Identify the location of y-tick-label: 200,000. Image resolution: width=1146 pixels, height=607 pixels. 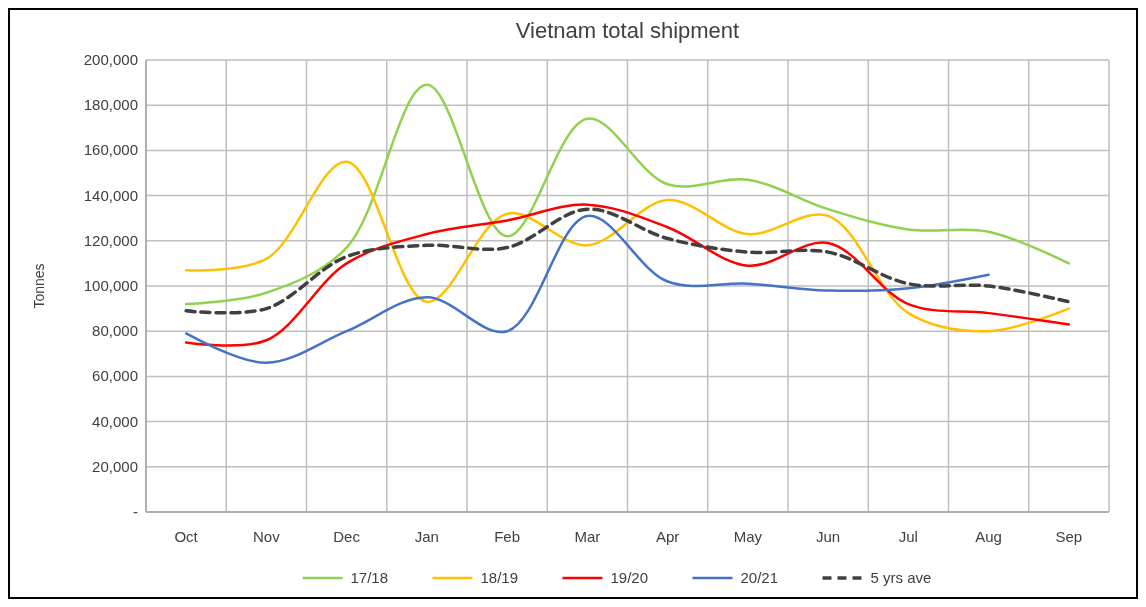
(110, 59).